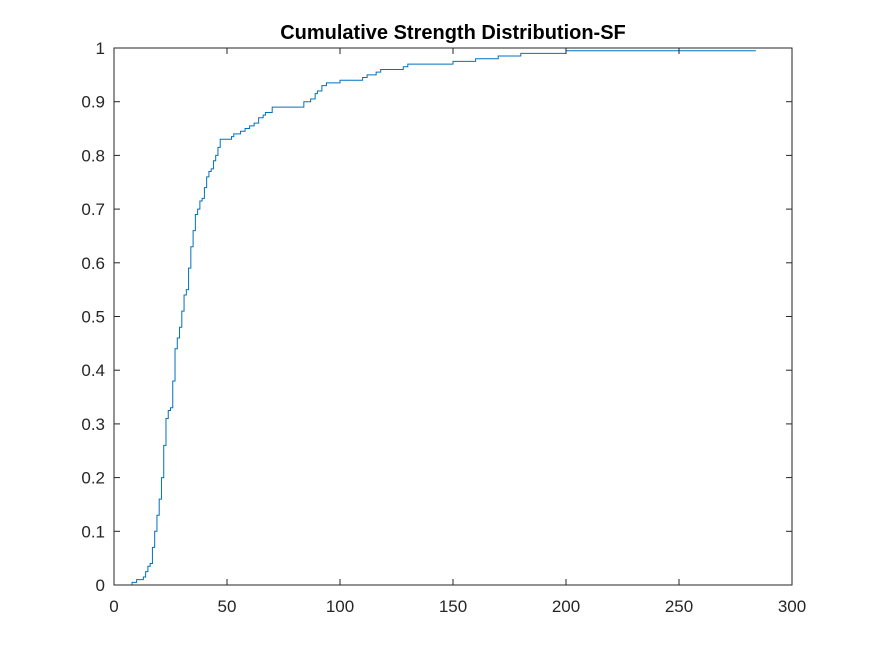 This screenshot has width=875, height=661. What do you see at coordinates (566, 606) in the screenshot?
I see `x-tick-label: 200` at bounding box center [566, 606].